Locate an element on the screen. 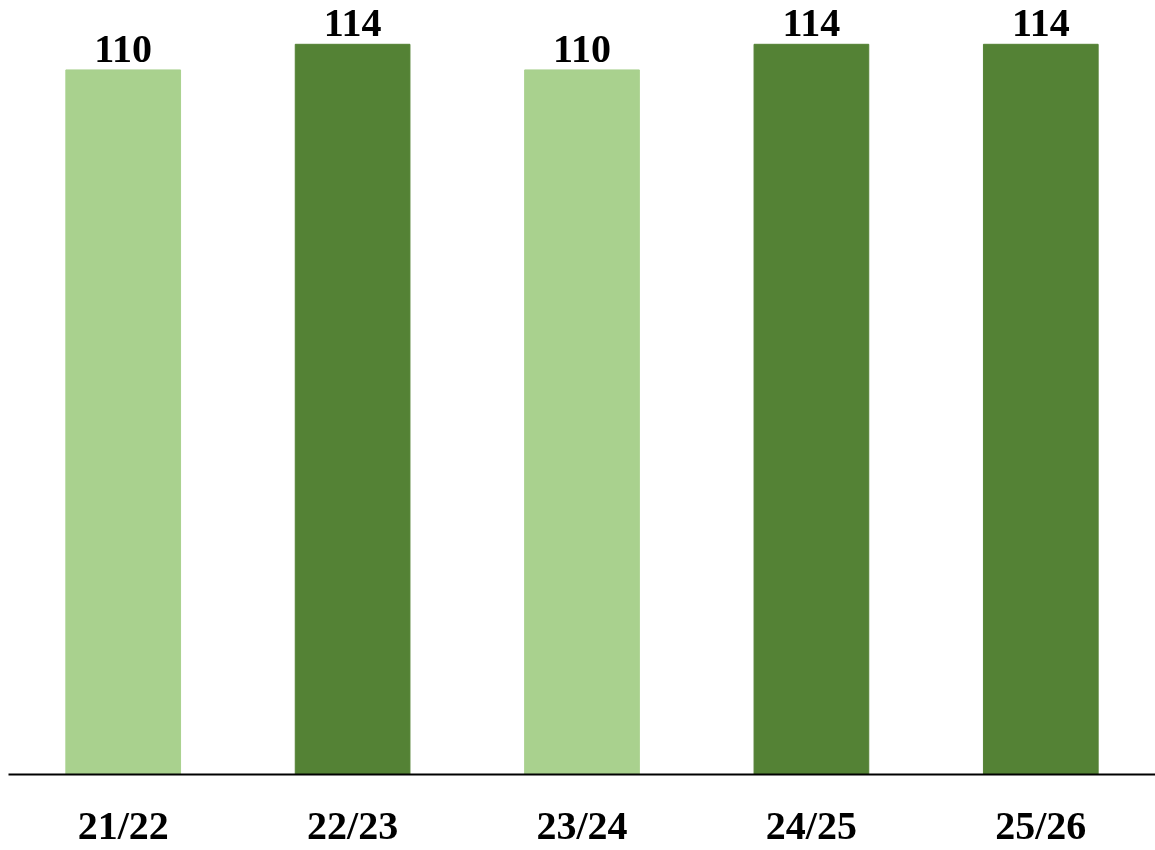 The image size is (1155, 850). x-tick-label: 22/23 is located at coordinates (353, 825).